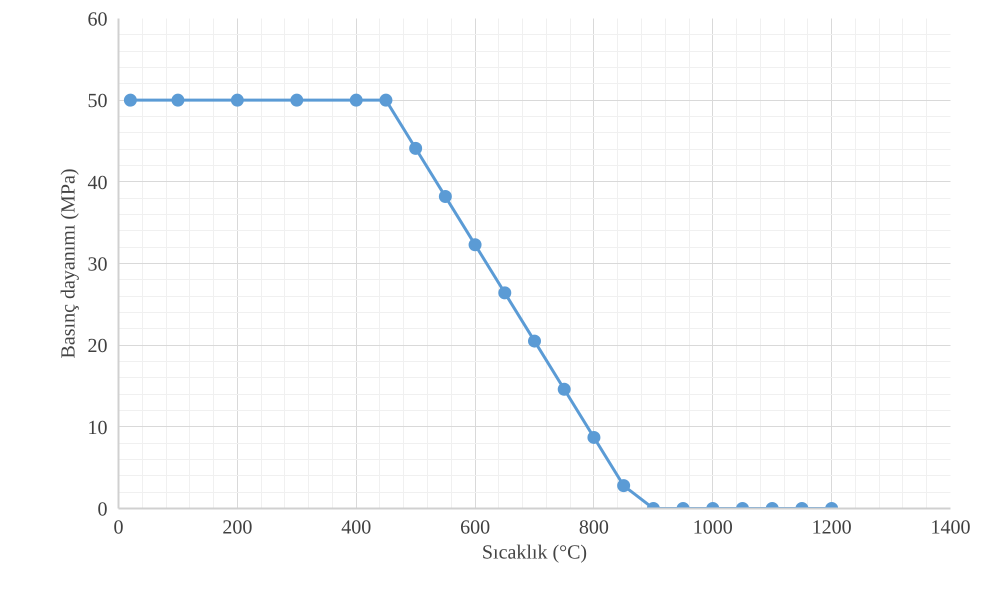 This screenshot has height=602, width=987. What do you see at coordinates (950, 527) in the screenshot?
I see `x-tick-label: 1400` at bounding box center [950, 527].